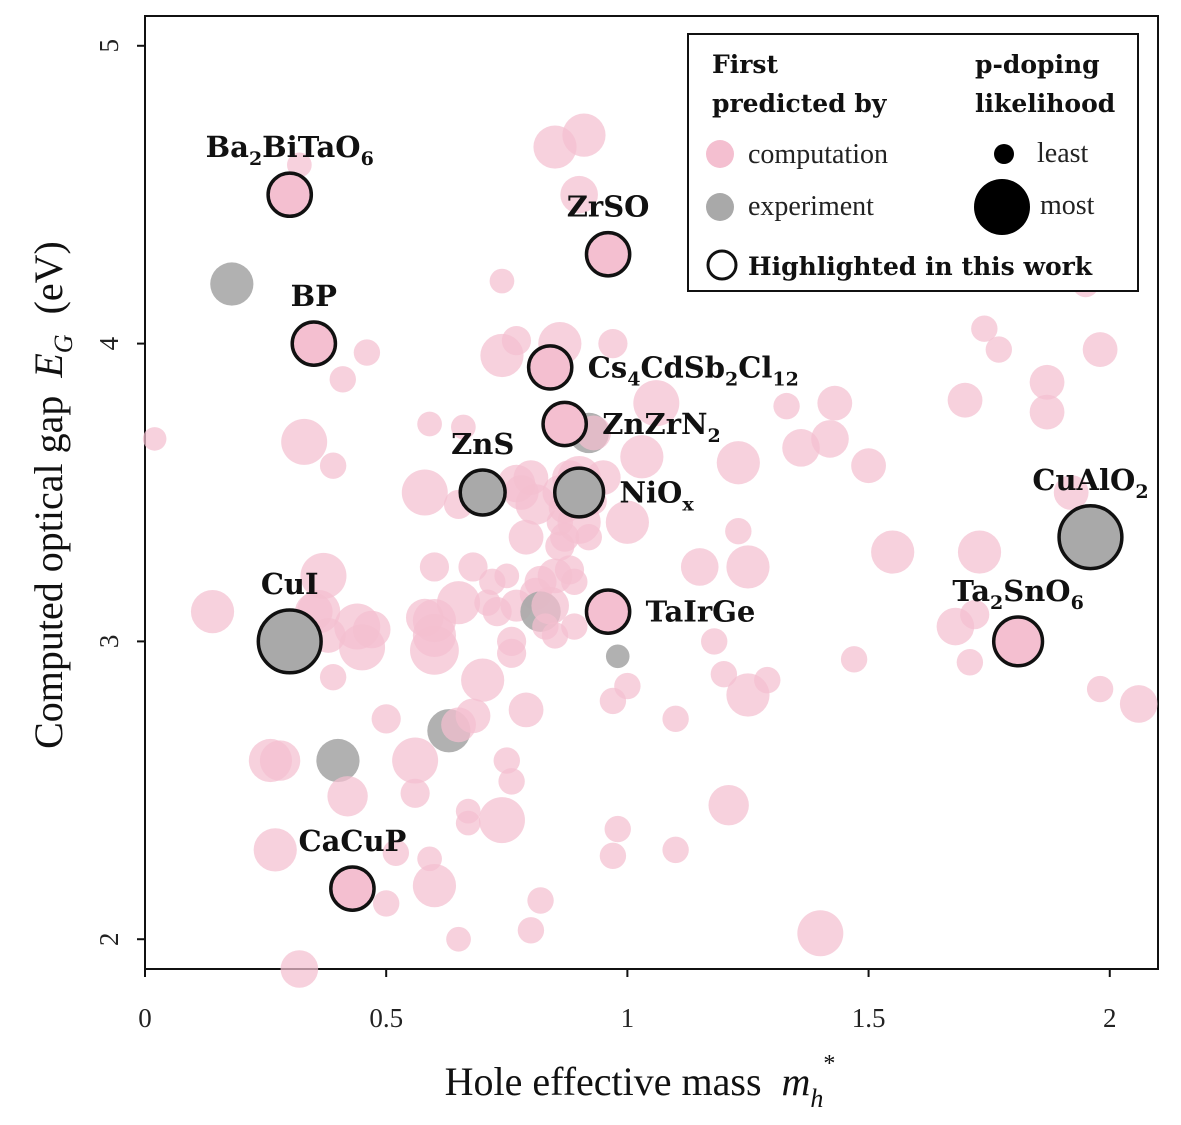 This screenshot has width=1181, height=1125. What do you see at coordinates (109, 46) in the screenshot?
I see `y-tick-label: 5` at bounding box center [109, 46].